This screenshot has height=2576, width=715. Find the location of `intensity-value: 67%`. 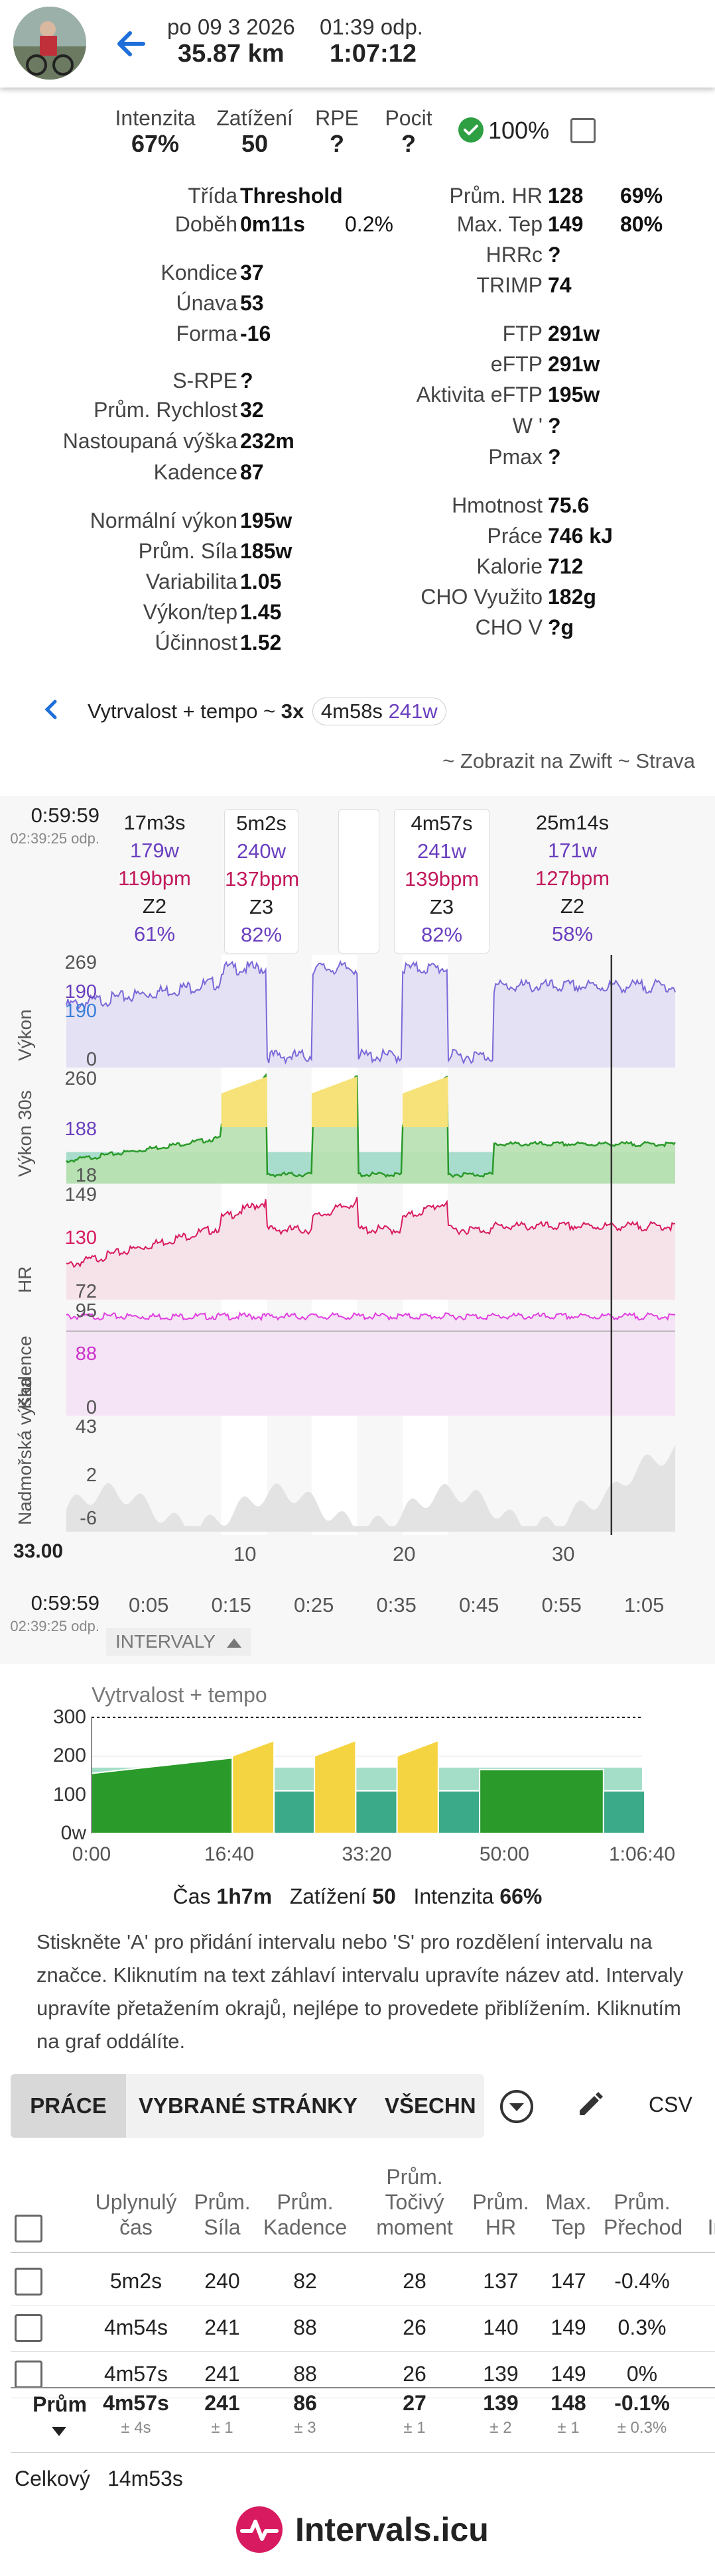

intensity-value: 67% is located at coordinates (155, 143).